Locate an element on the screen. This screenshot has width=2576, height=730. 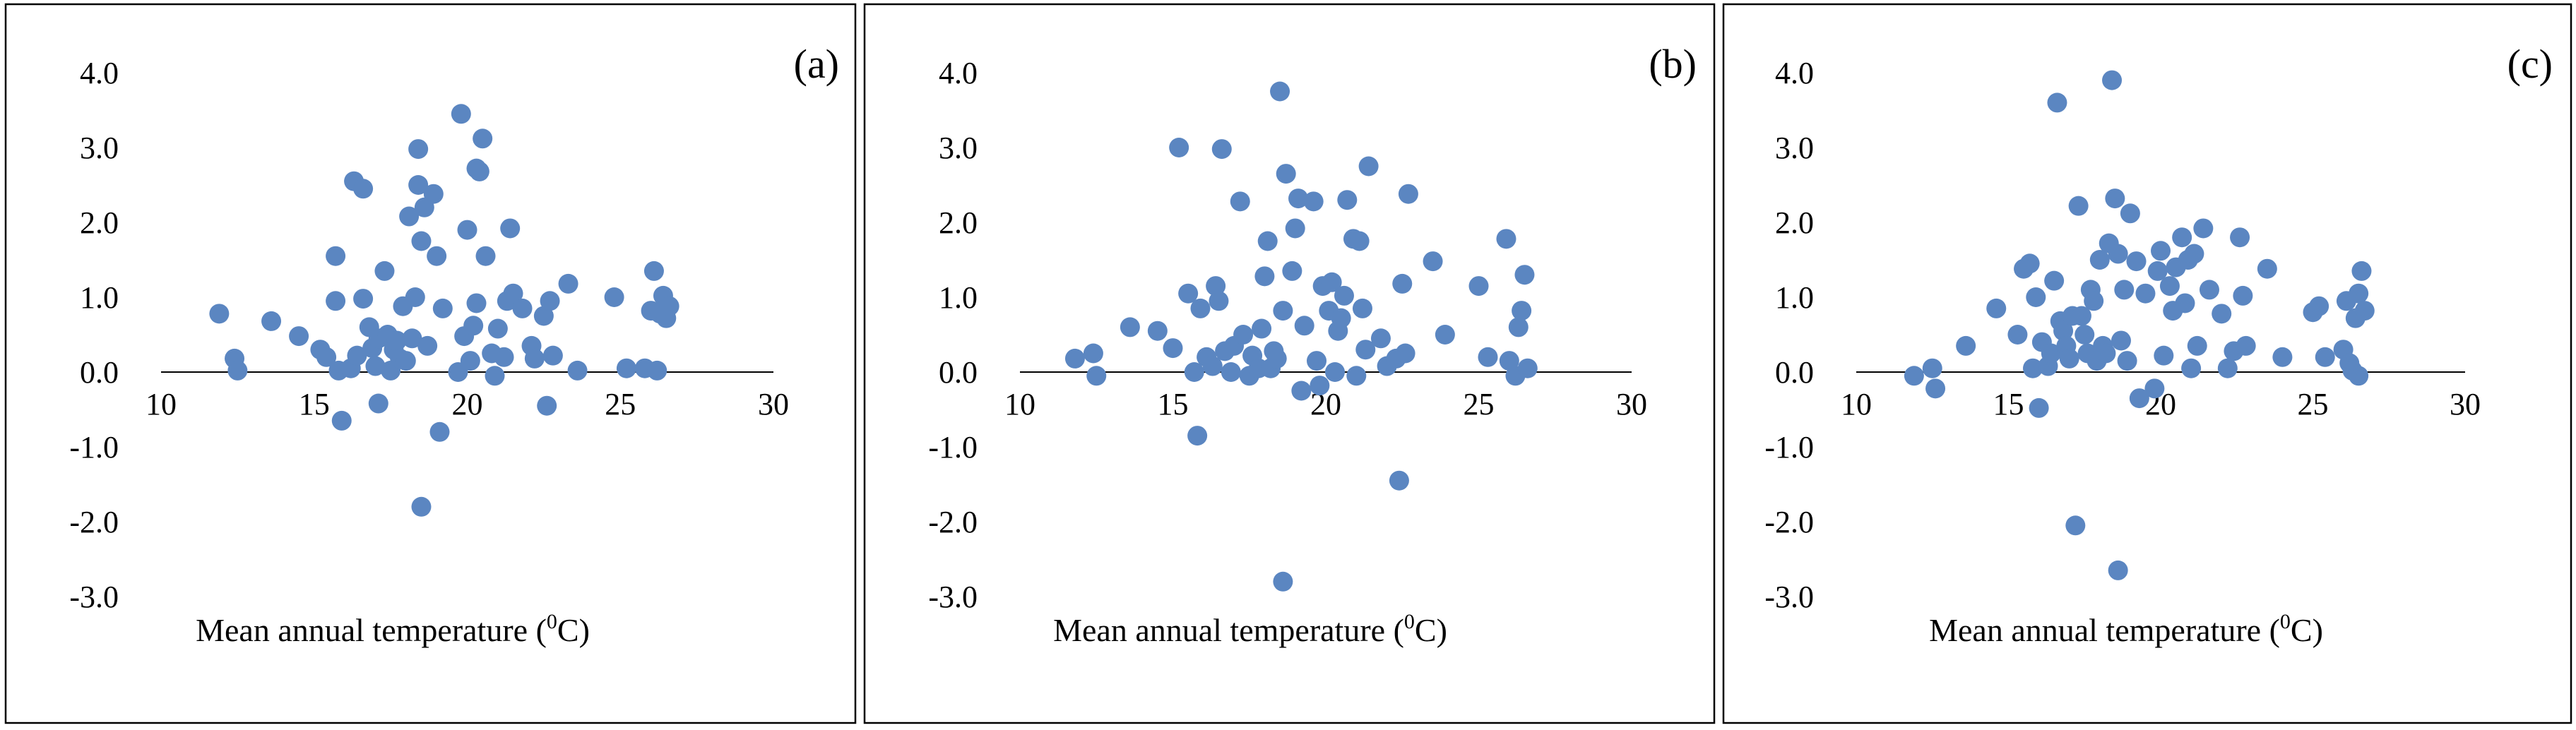
panel-c-x-tick-label: 30 is located at coordinates (2465, 404).